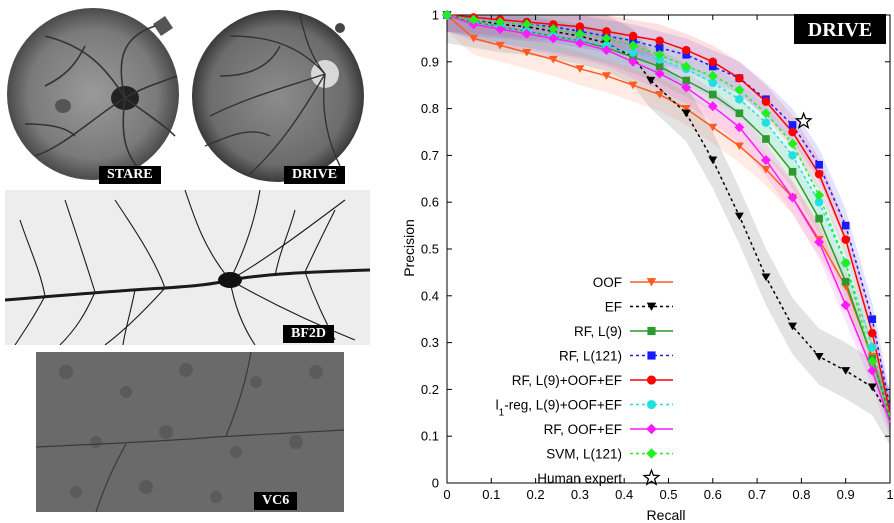  What do you see at coordinates (579, 478) in the screenshot?
I see `legend-label-human-expert: Human expert` at bounding box center [579, 478].